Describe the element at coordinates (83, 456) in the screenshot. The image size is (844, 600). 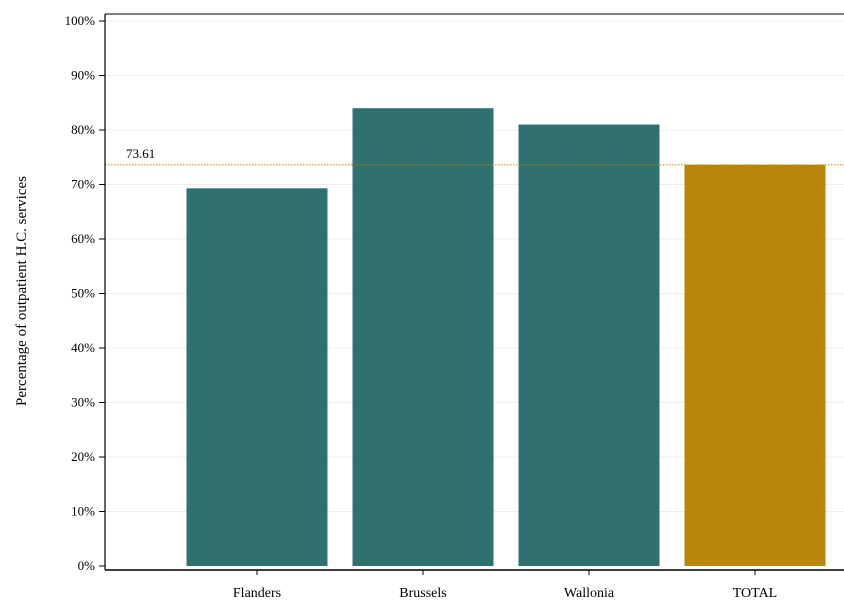
I see `y-tick-label: 20%` at that location.